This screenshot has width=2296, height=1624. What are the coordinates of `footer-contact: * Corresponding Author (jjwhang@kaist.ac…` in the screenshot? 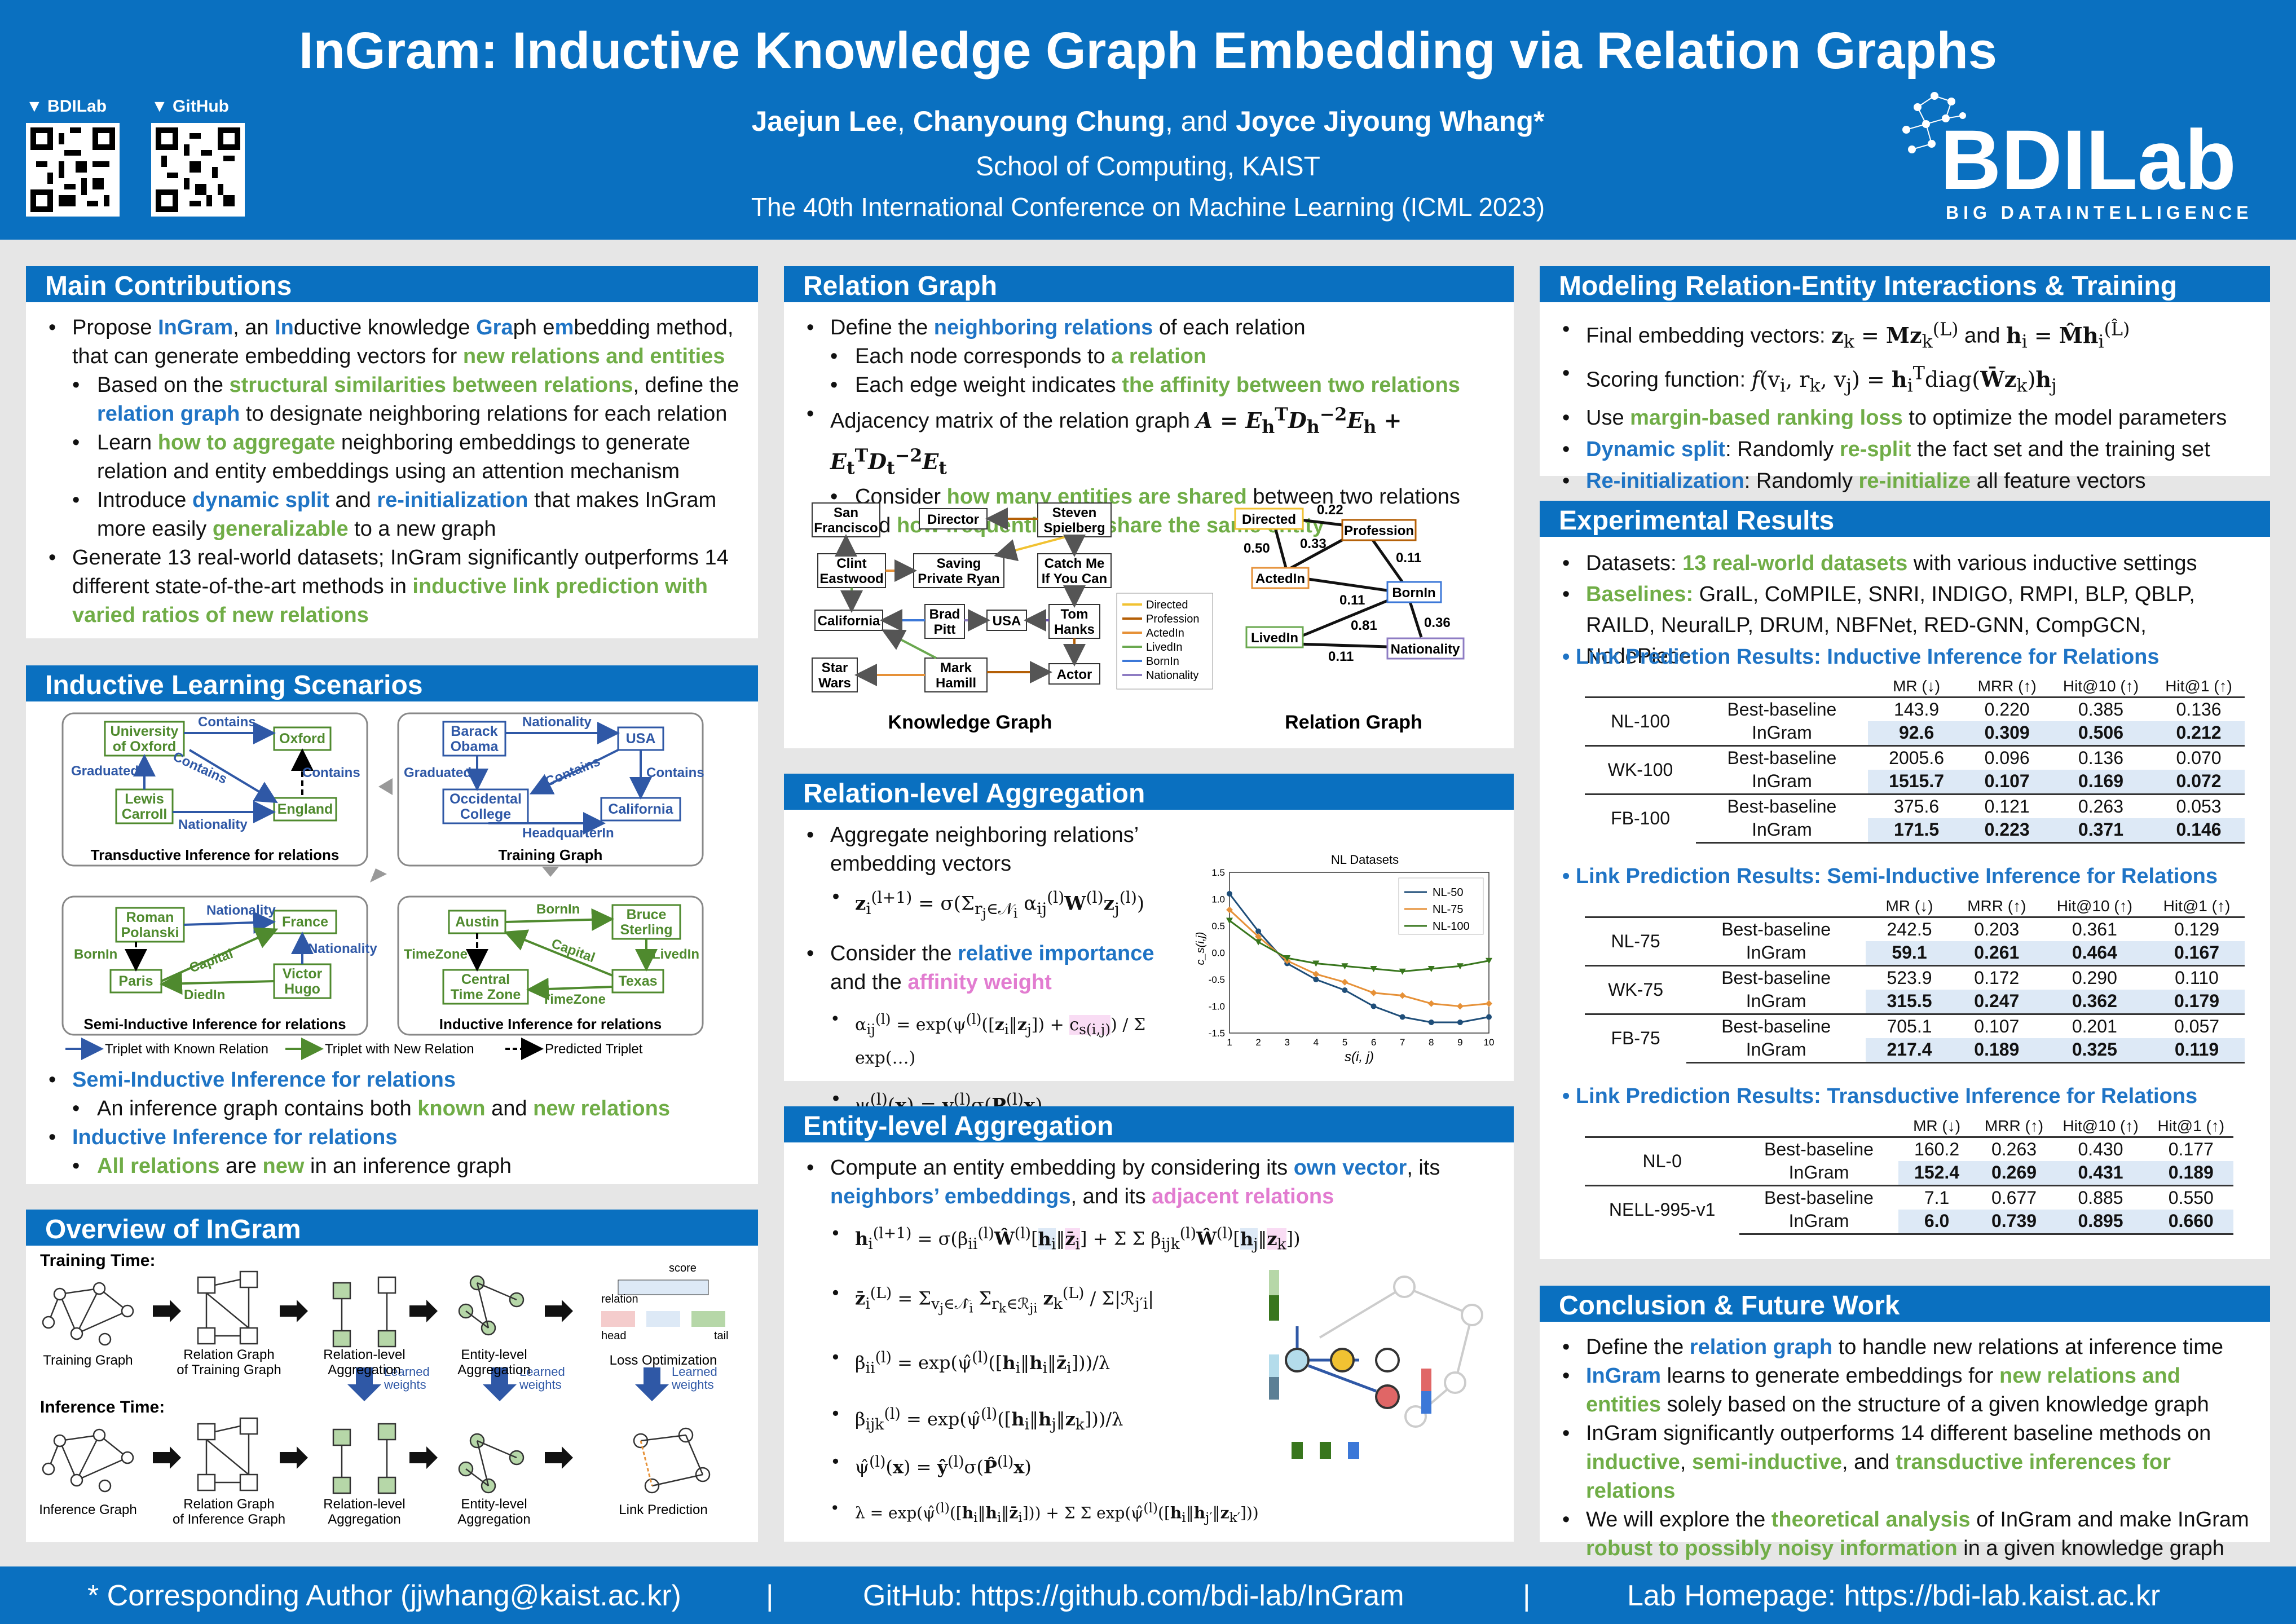 It's located at (384, 1595).